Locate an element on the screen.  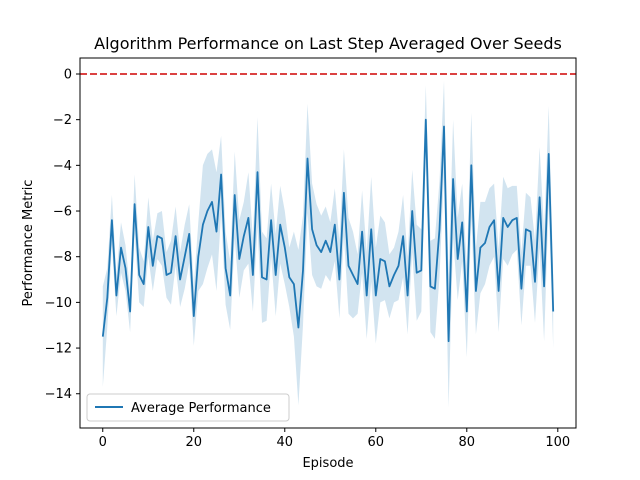
y-tick-label: −10 is located at coordinates (58, 303).